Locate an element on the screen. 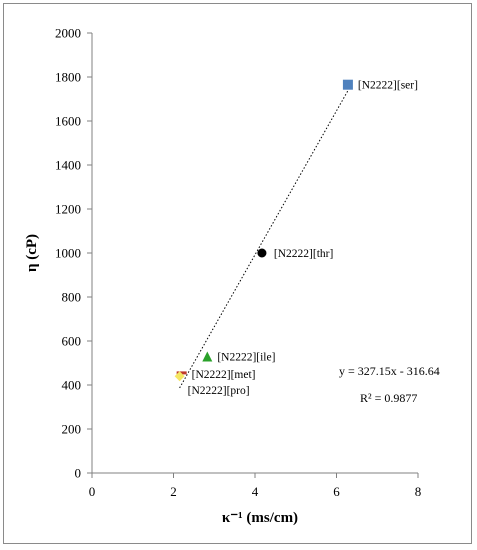 This screenshot has width=477, height=550. point-label: [N2222][pro] is located at coordinates (219, 391).